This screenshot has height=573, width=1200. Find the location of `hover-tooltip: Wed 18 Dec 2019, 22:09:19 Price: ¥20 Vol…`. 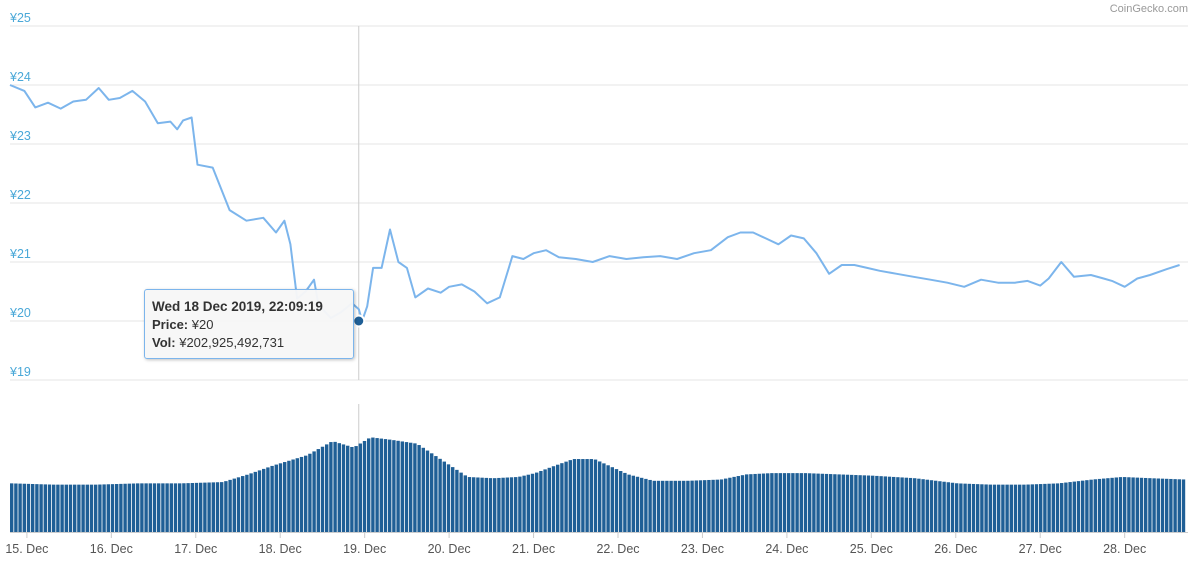

hover-tooltip: Wed 18 Dec 2019, 22:09:19 Price: ¥20 Vol… is located at coordinates (249, 324).